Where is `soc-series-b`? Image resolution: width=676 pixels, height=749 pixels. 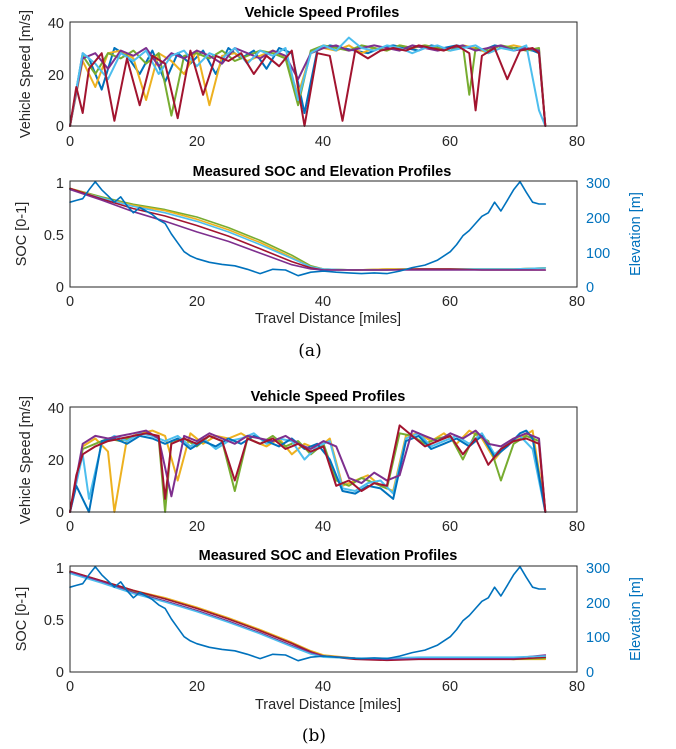
soc-series-b is located at coordinates (308, 613).